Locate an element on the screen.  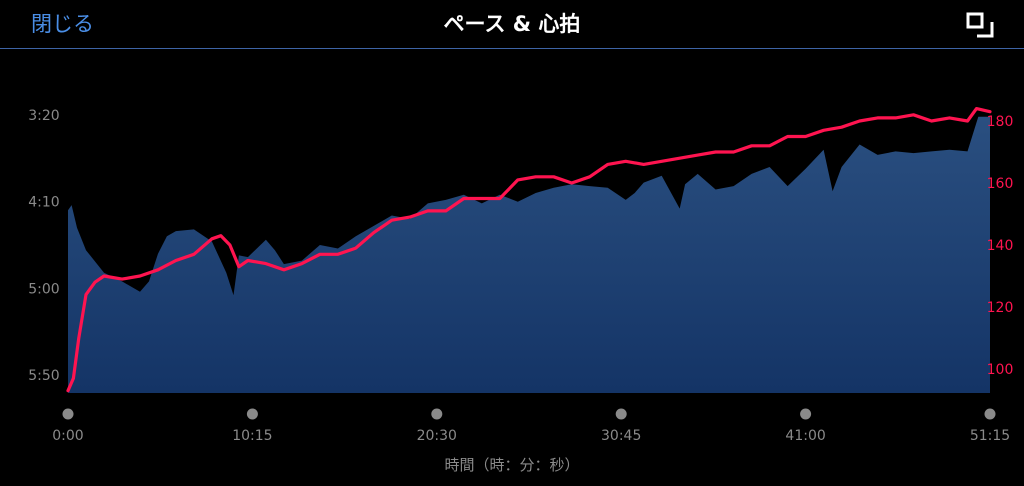
header-bar: 閉じる ペース & 心拍 is located at coordinates (512, 24).